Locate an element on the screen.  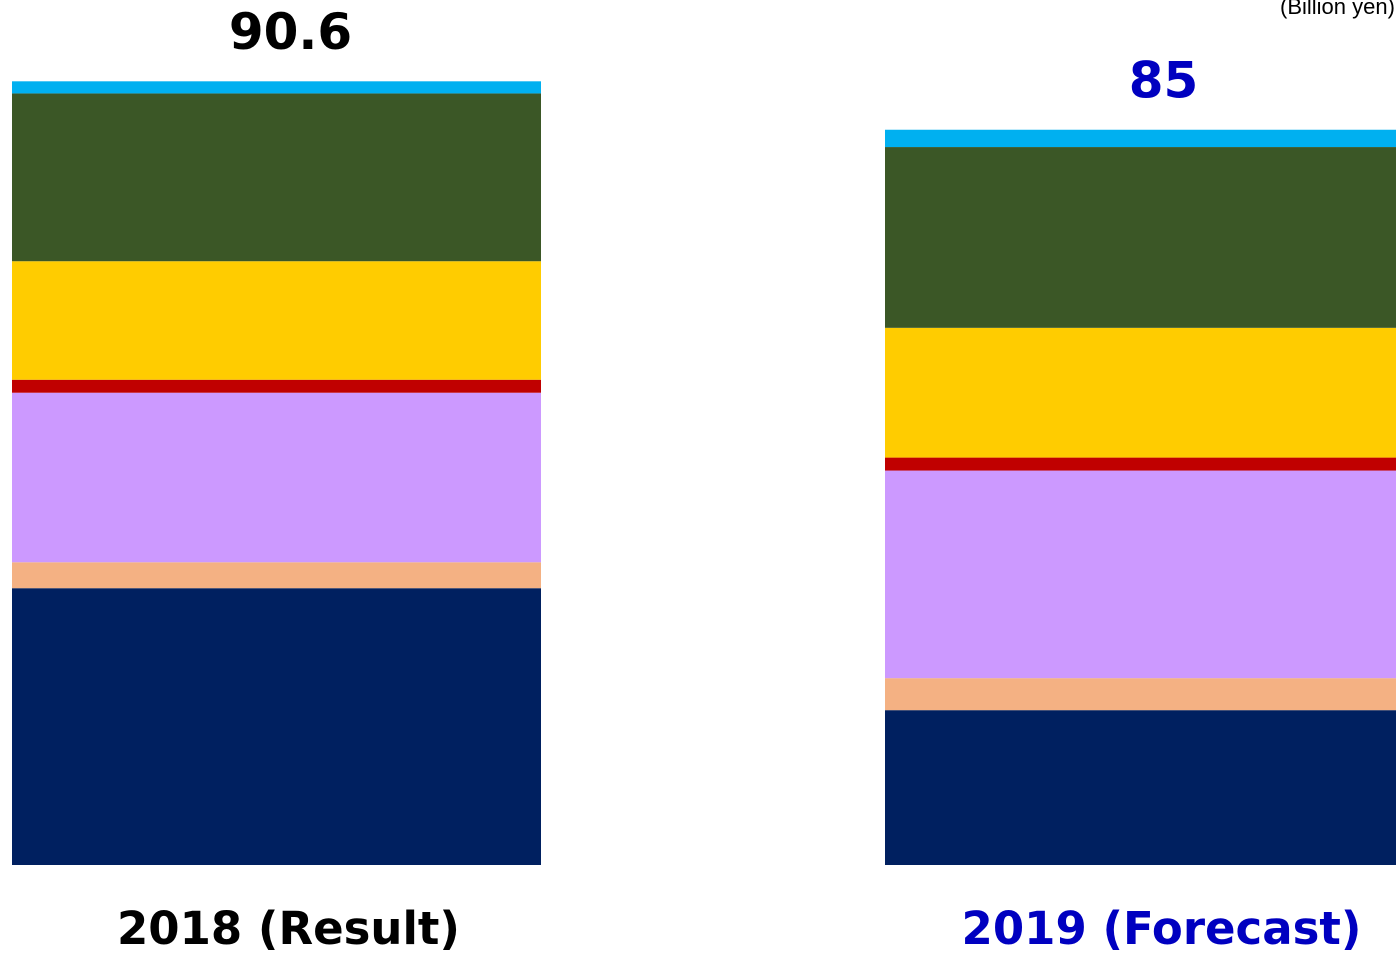
unit-label: (Billion yen) is located at coordinates (1337, 9).